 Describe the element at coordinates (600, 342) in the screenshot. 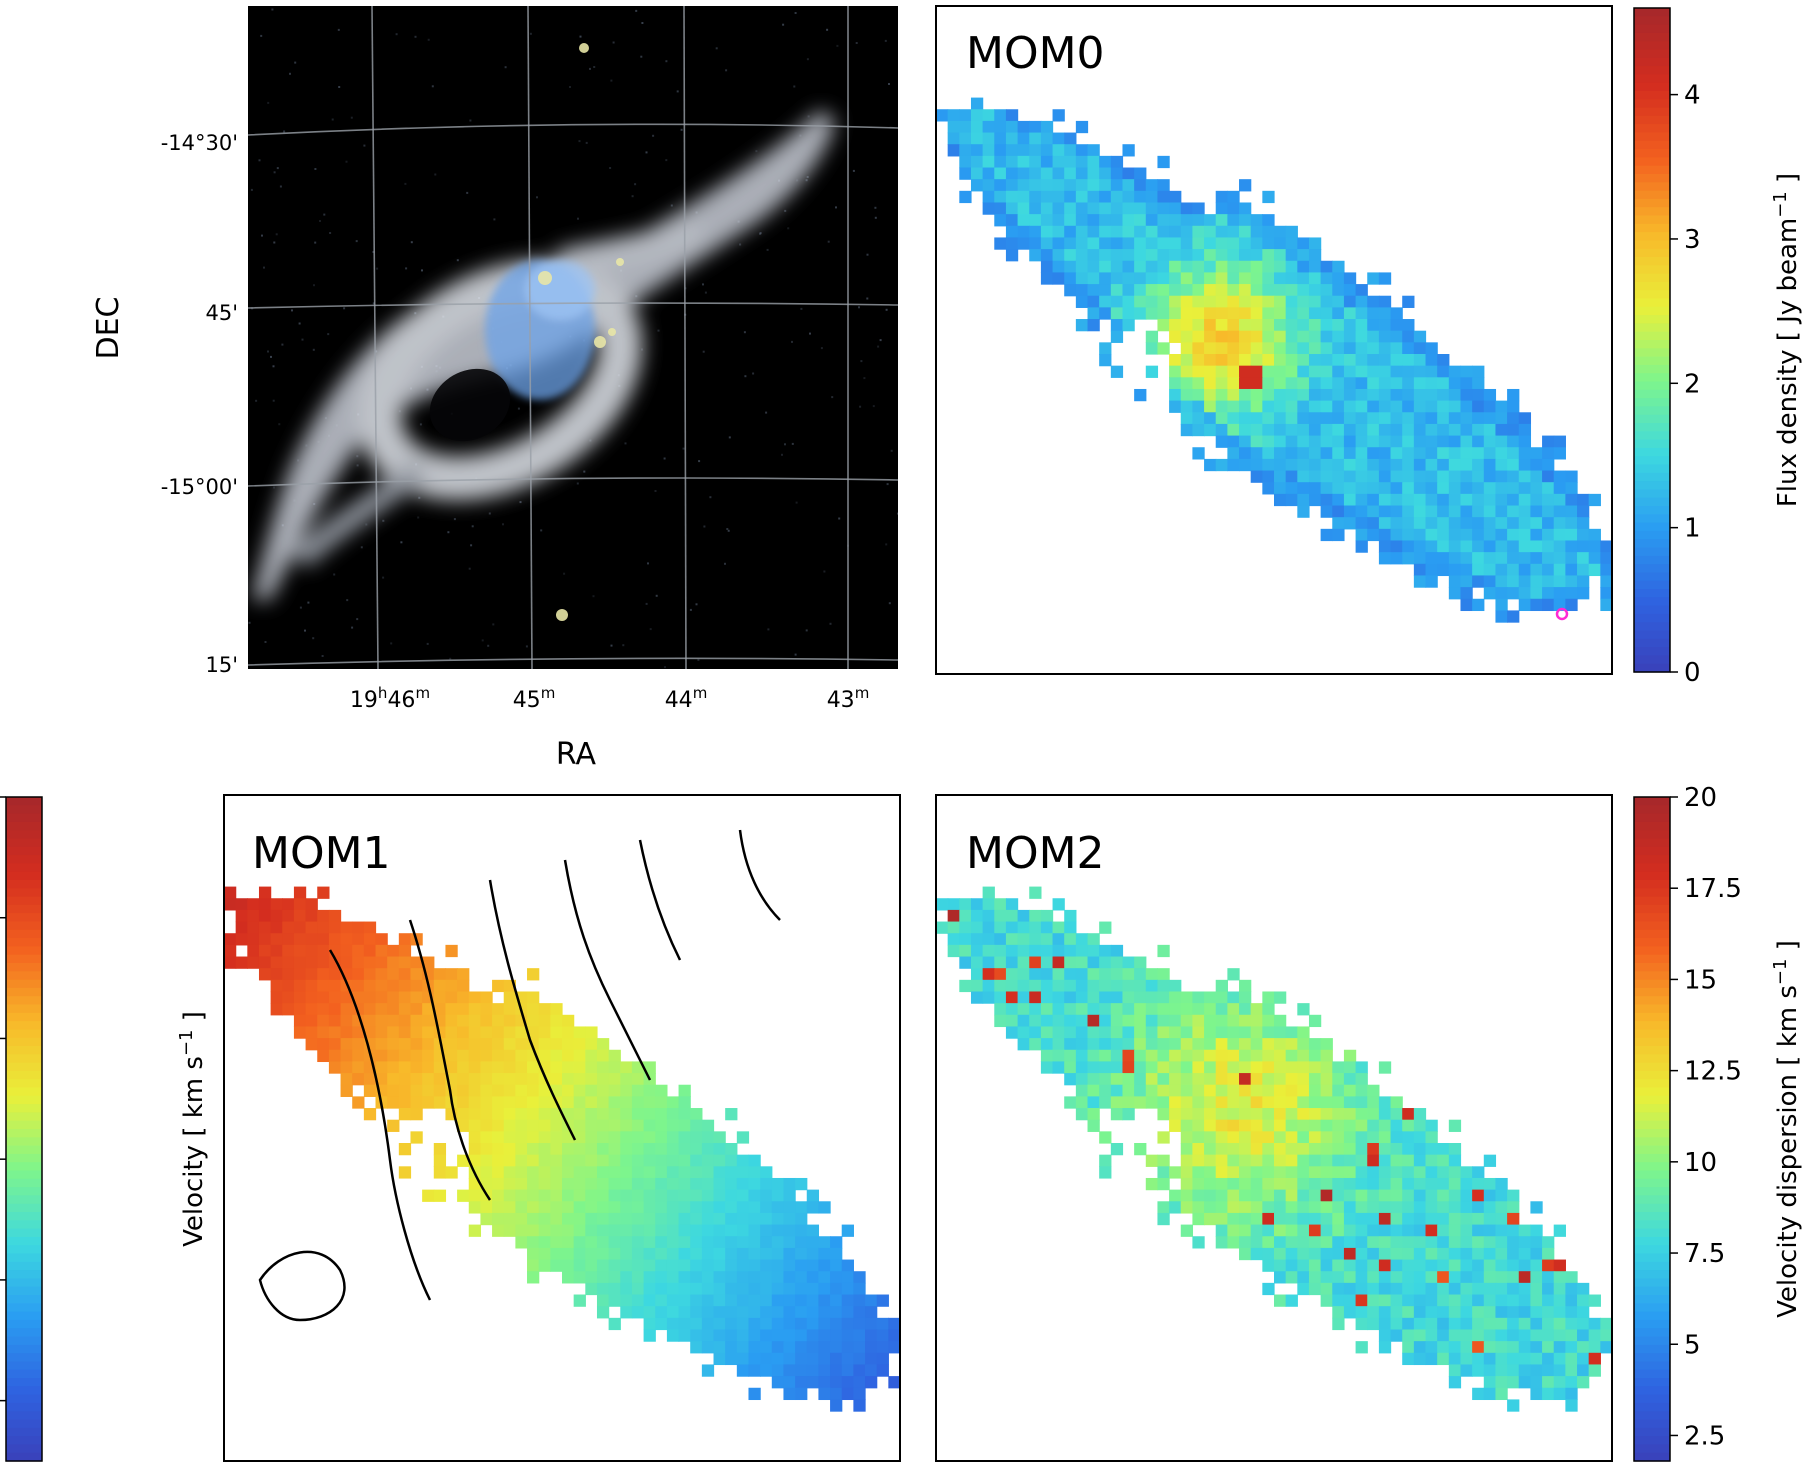

I see `star` at that location.